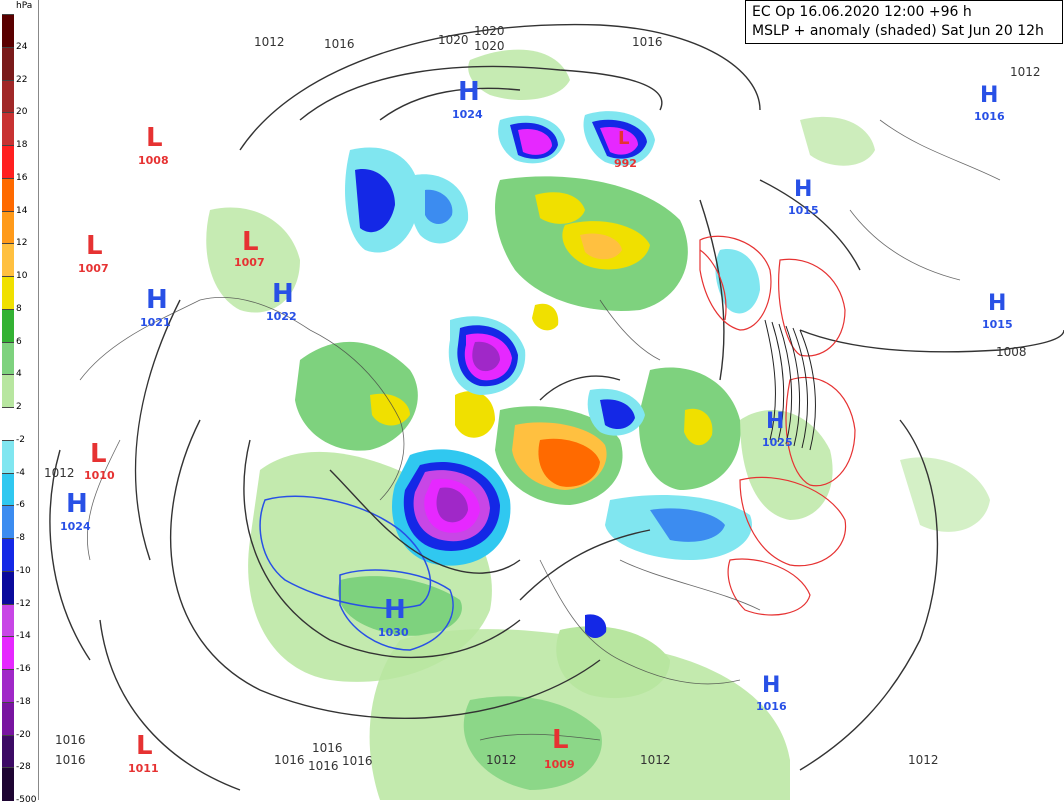 The image size is (1064, 805). Describe the element at coordinates (22, 243) in the screenshot. I see `colorbar-label: 12` at that location.